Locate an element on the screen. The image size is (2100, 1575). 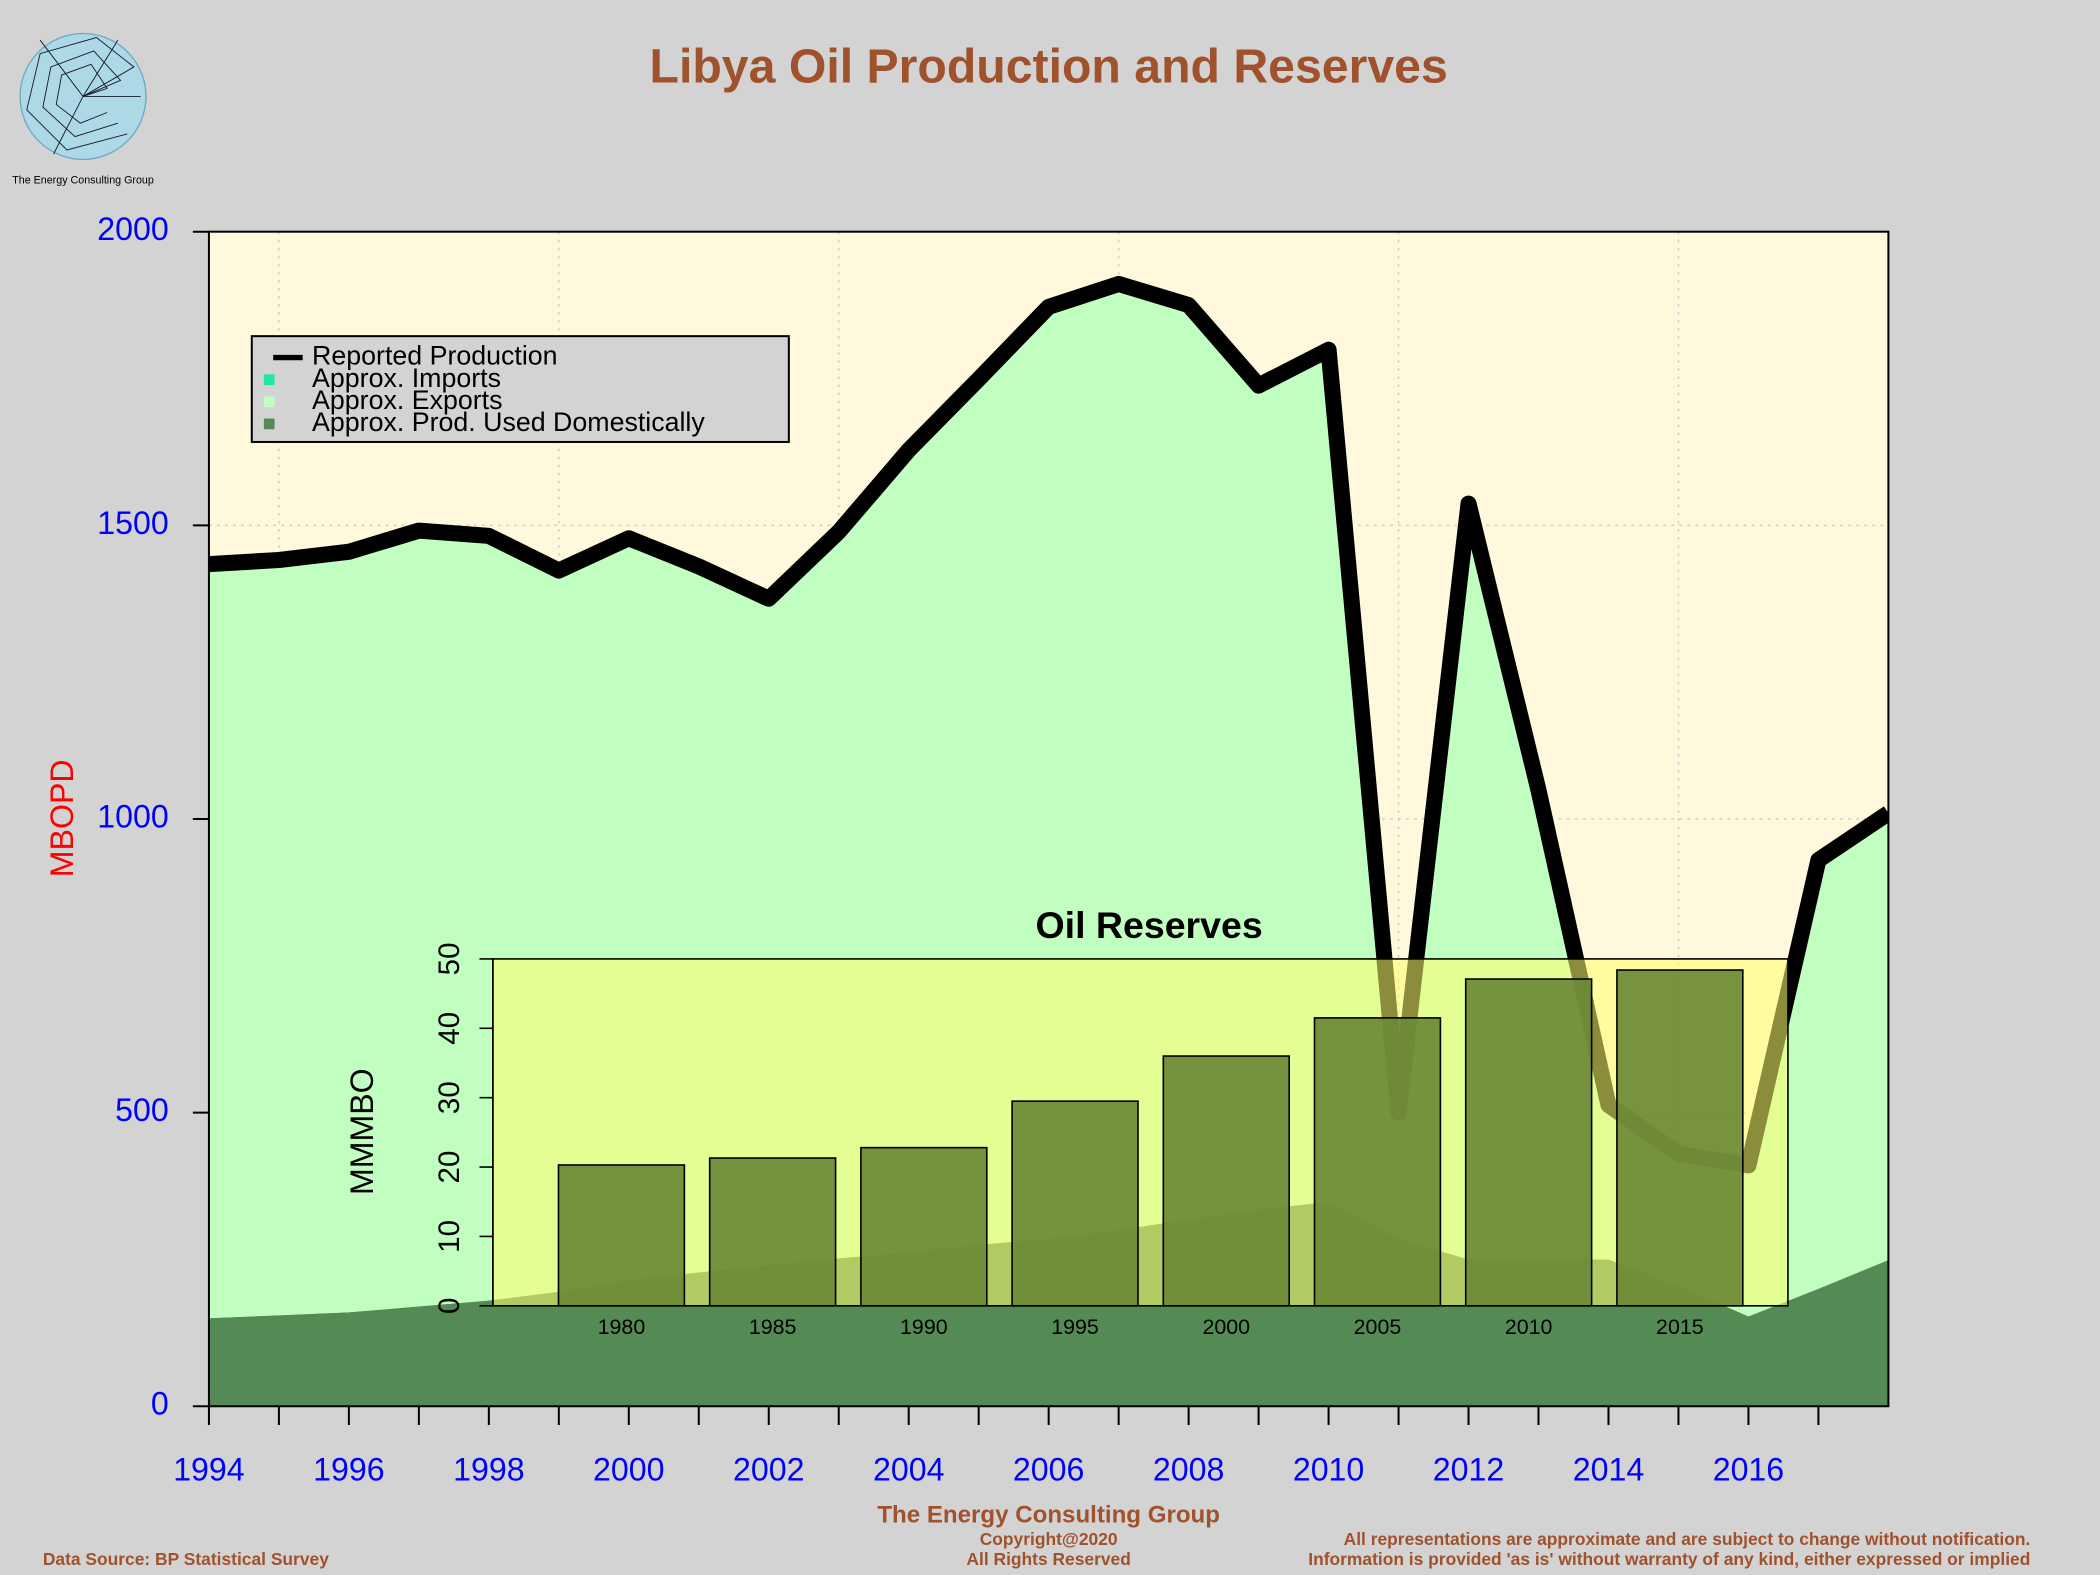
inset-x-tick-label: 2010 is located at coordinates (1529, 1327).